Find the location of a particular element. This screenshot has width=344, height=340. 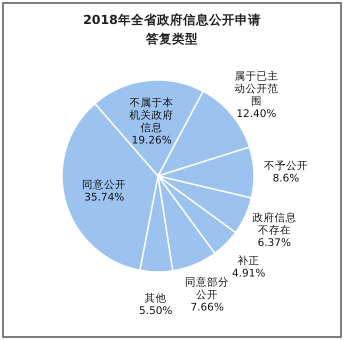

slice-label: 同意部分公开 is located at coordinates (207, 289).